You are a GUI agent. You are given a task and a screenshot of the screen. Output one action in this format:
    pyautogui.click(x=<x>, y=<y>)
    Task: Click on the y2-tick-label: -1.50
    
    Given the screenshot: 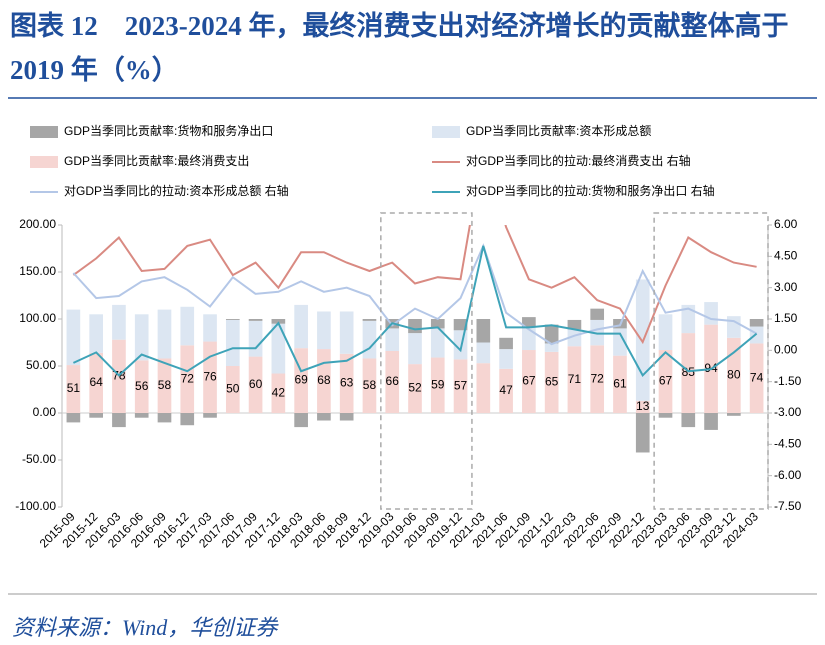 What is the action you would take?
    pyautogui.click(x=788, y=381)
    